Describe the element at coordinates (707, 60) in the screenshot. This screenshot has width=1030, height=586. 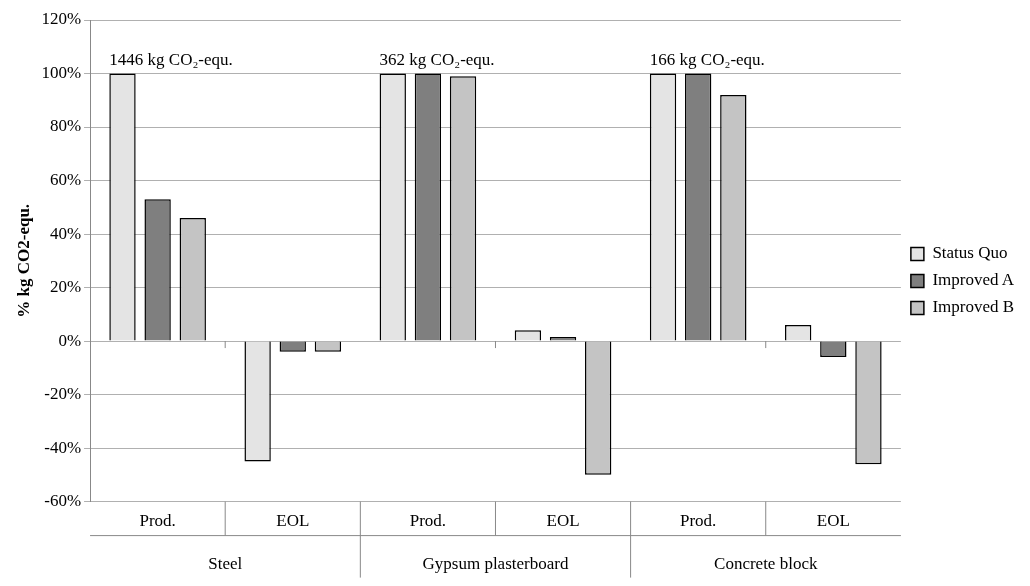
I see `annotation: 166 kg CO₂-equ.` at that location.